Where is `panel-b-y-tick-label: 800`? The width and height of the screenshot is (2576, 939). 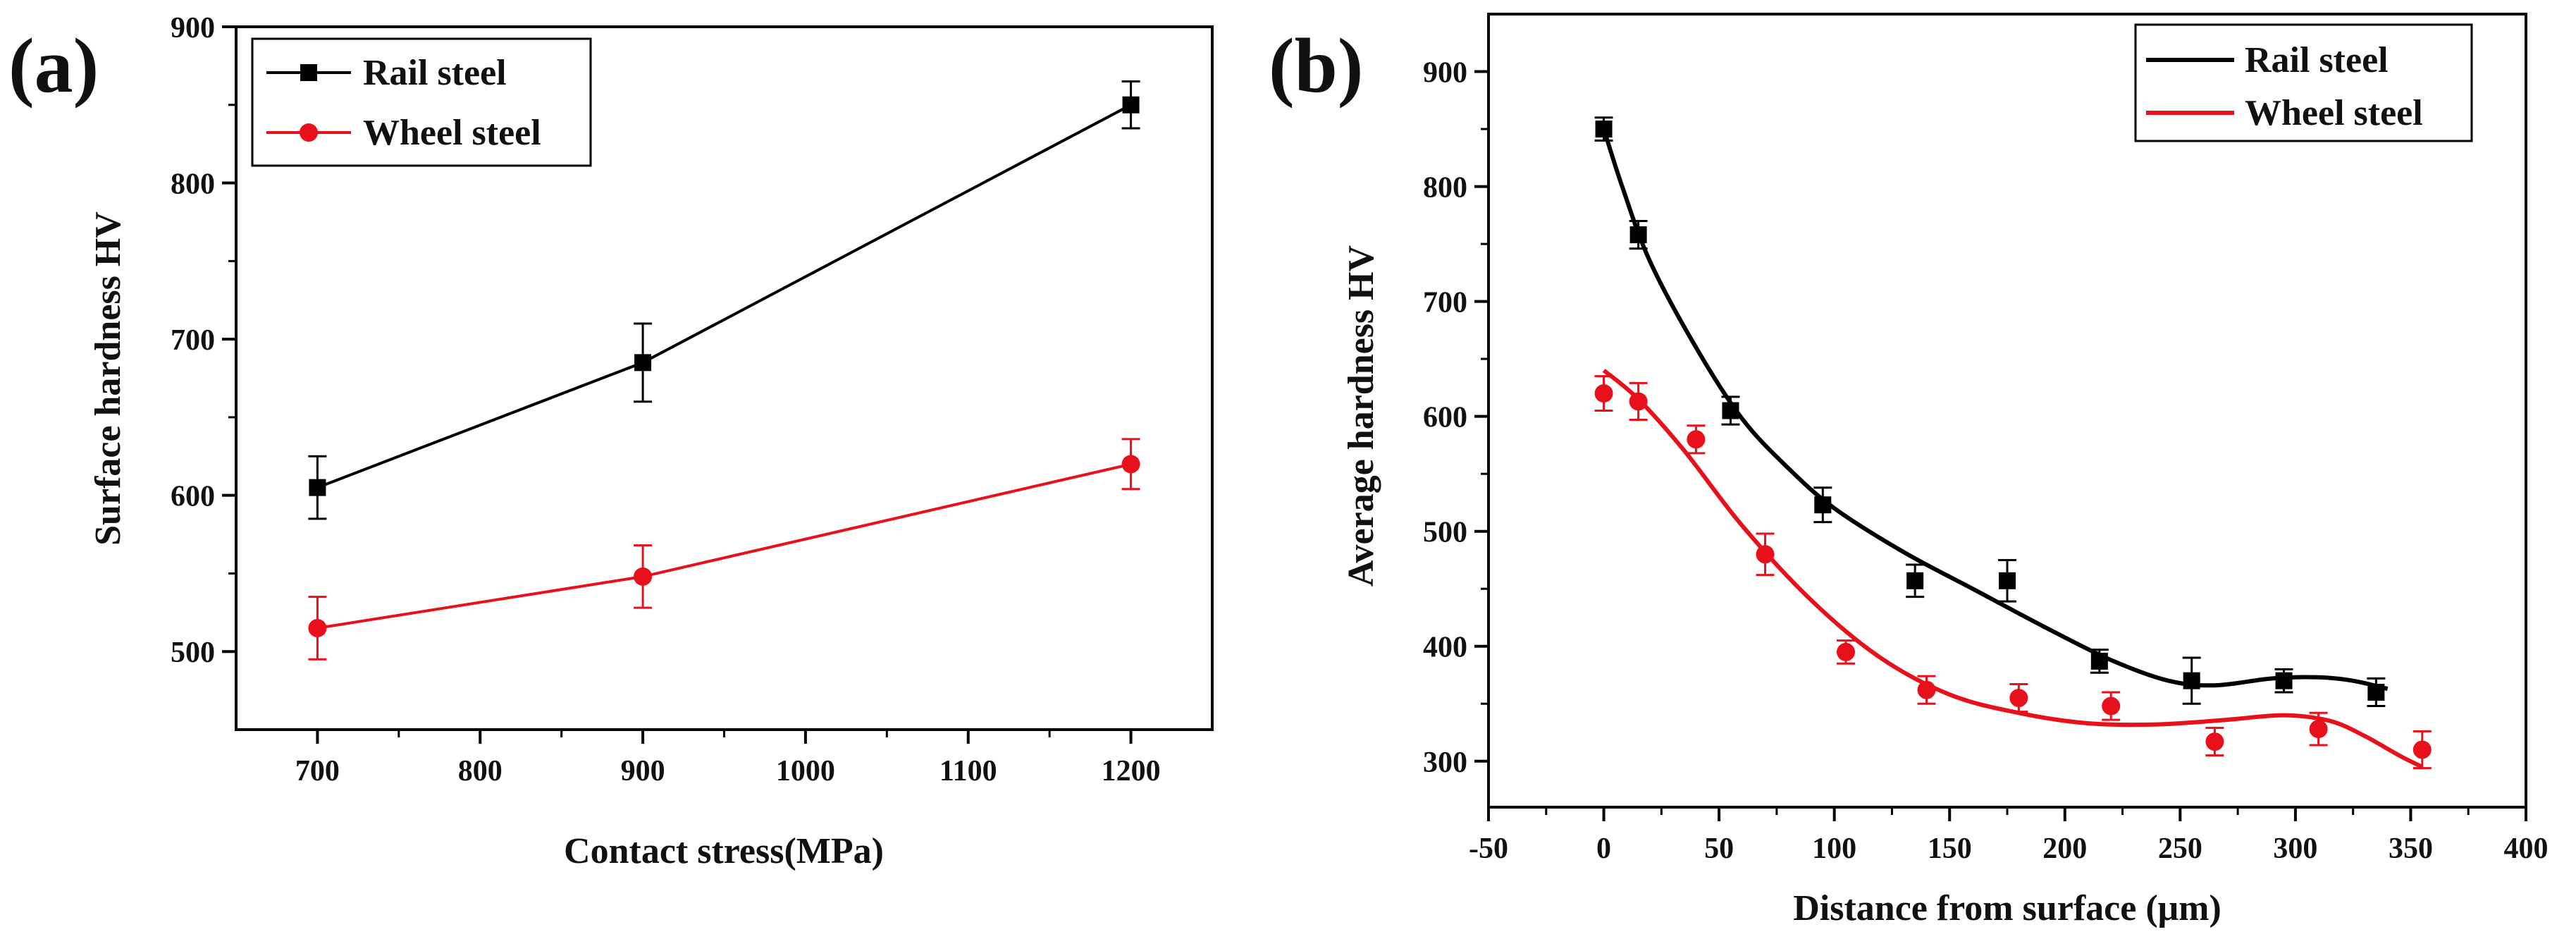
panel-b-y-tick-label: 800 is located at coordinates (1445, 188).